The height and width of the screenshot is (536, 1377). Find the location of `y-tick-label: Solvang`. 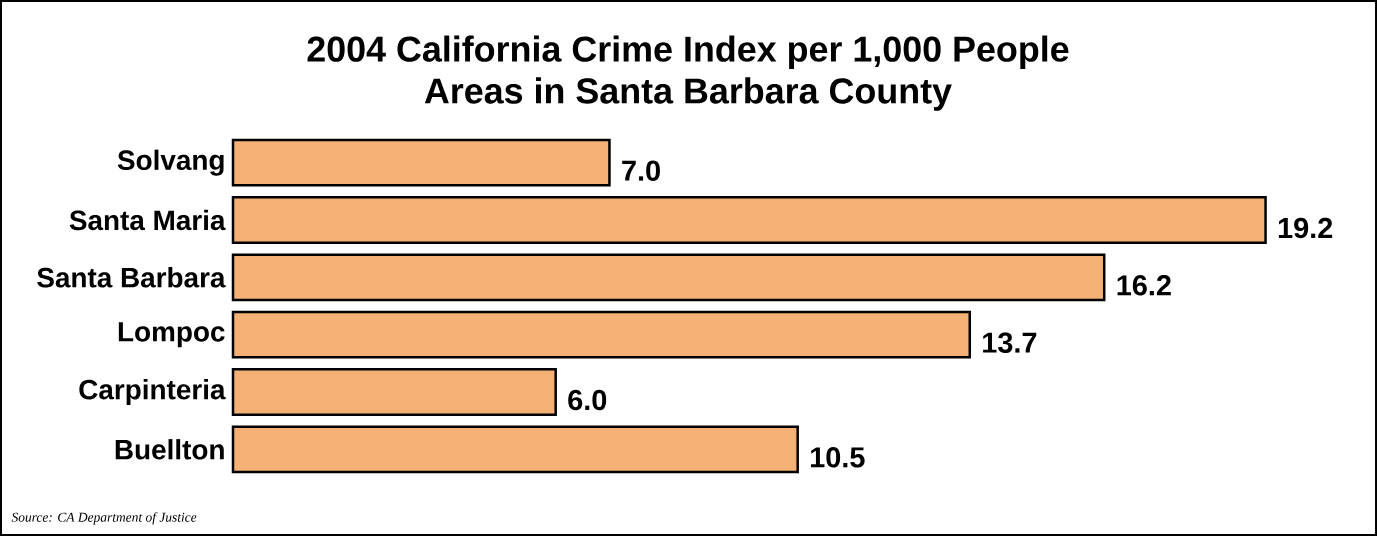

y-tick-label: Solvang is located at coordinates (170, 162).